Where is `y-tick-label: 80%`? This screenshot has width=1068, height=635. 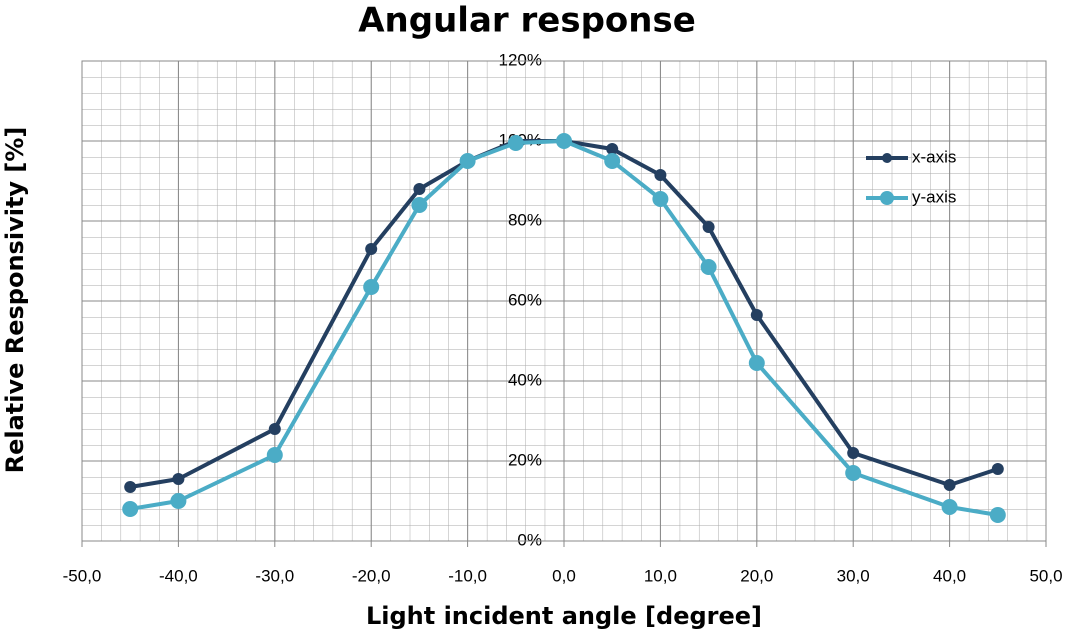 y-tick-label: 80% is located at coordinates (525, 219).